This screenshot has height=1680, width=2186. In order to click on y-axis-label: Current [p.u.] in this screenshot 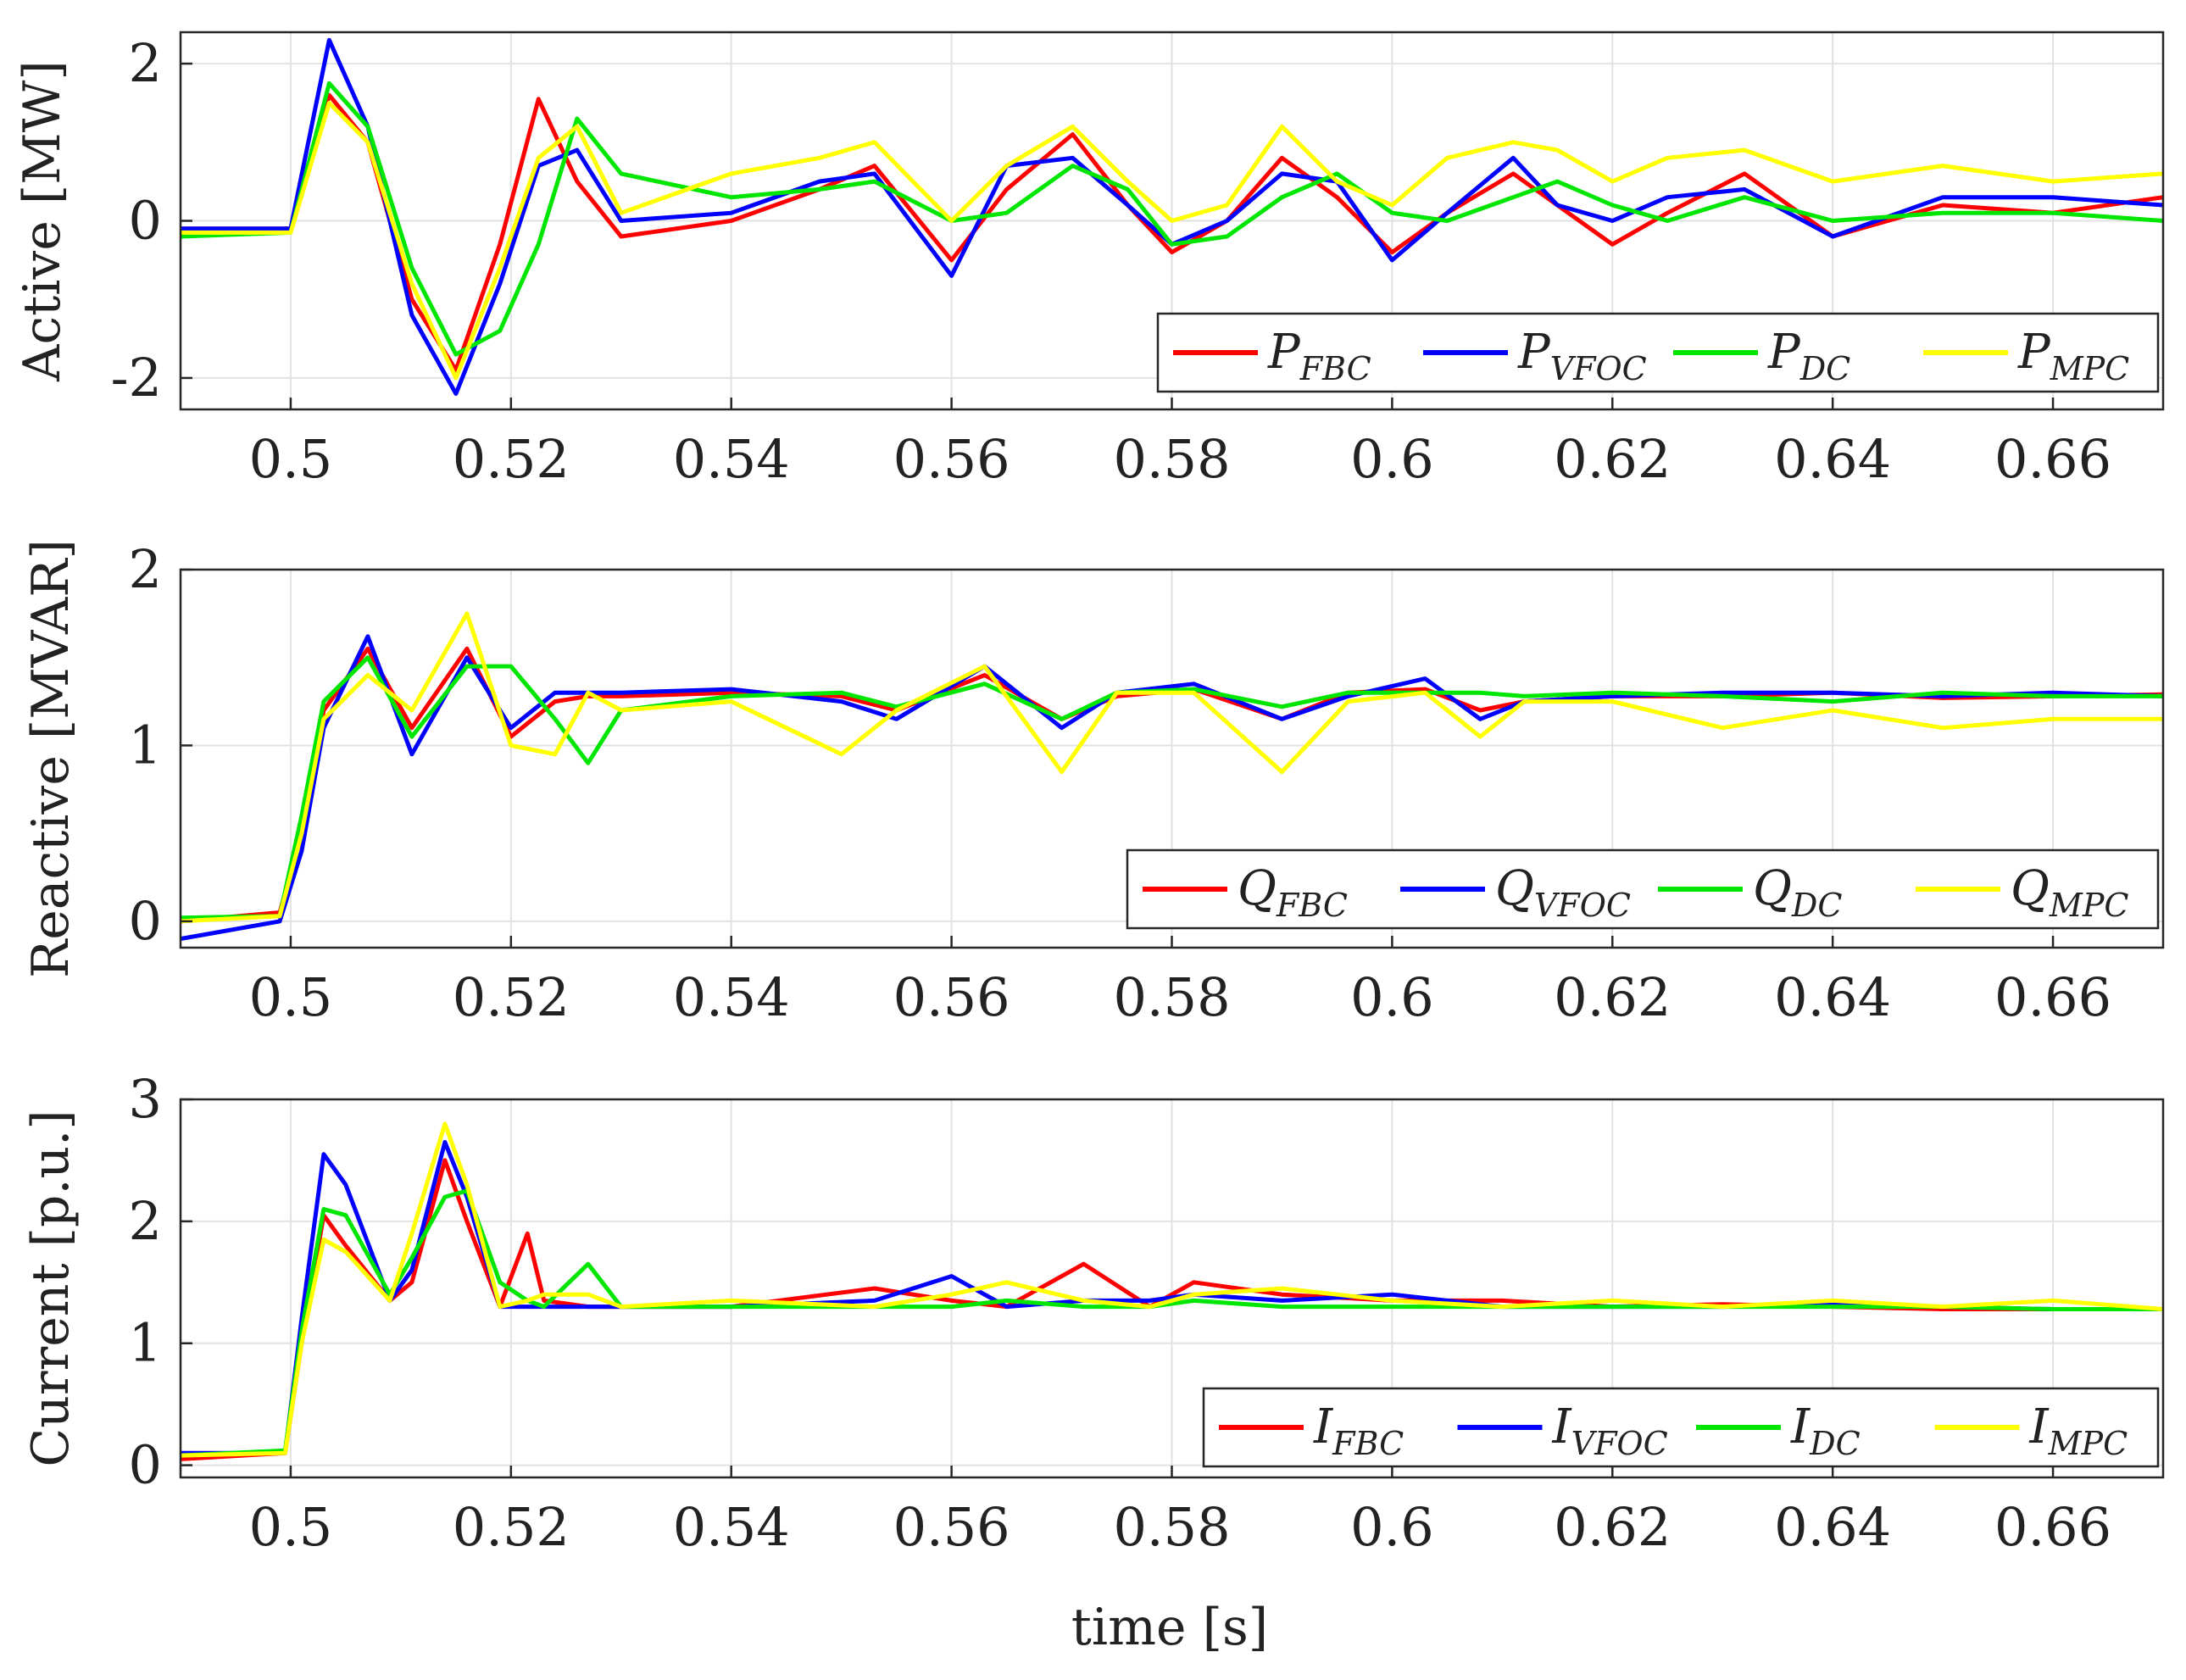, I will do `click(51, 1288)`.